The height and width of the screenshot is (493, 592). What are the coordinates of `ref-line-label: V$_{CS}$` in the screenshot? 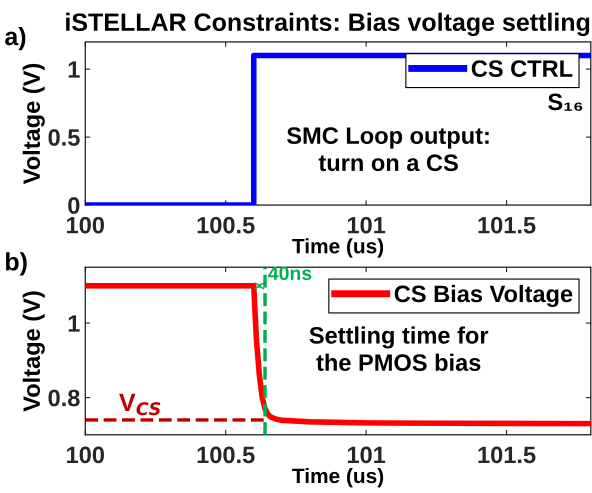 It's located at (139, 405).